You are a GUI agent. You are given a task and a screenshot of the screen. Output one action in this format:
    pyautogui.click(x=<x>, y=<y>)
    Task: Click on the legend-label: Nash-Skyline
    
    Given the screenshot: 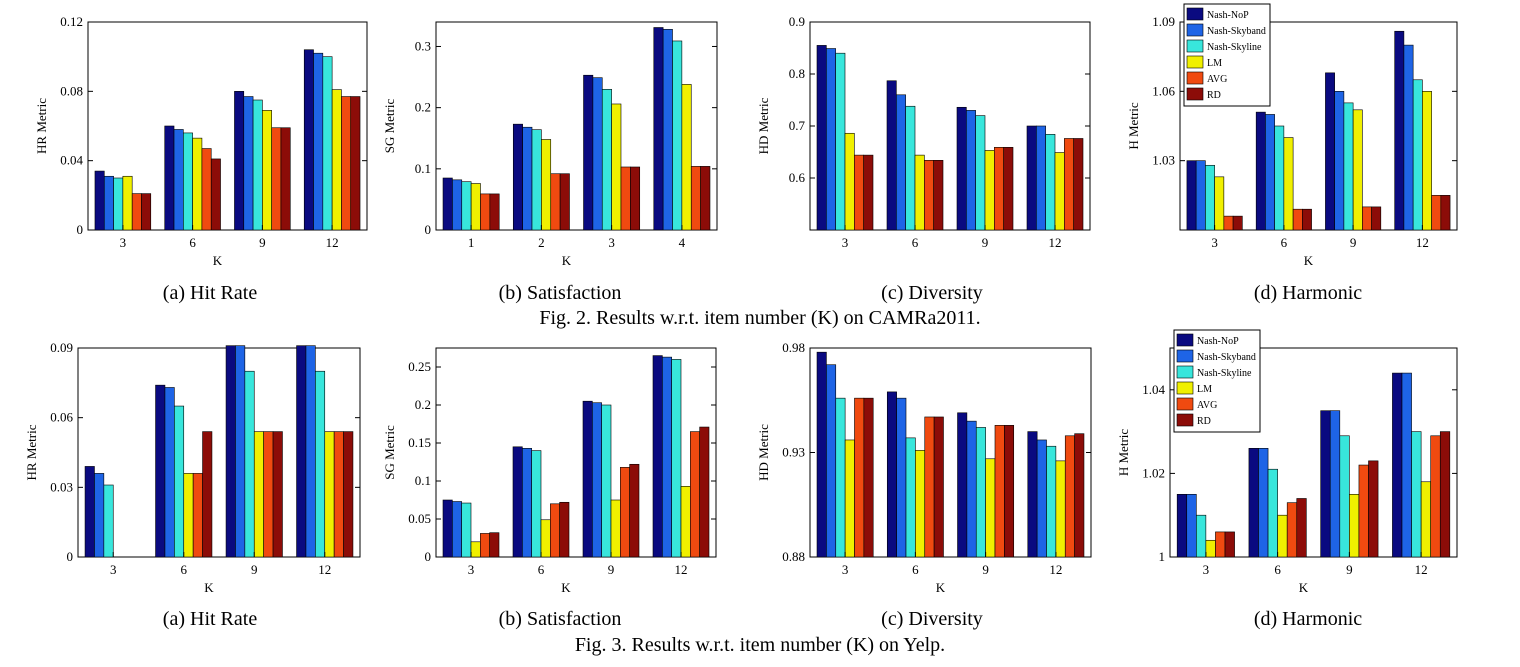 What is the action you would take?
    pyautogui.click(x=1224, y=373)
    